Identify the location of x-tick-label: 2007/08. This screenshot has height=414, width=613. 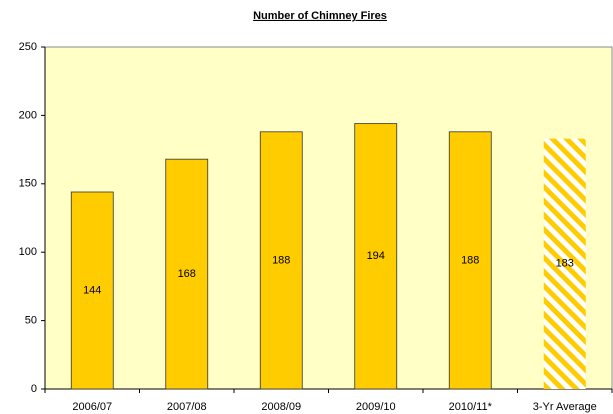
(187, 407).